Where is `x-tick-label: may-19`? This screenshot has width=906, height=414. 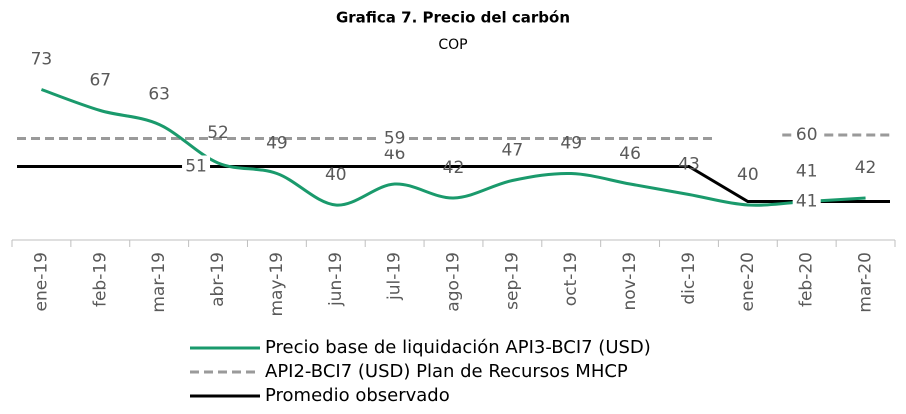
x-tick-label: may-19 is located at coordinates (277, 284).